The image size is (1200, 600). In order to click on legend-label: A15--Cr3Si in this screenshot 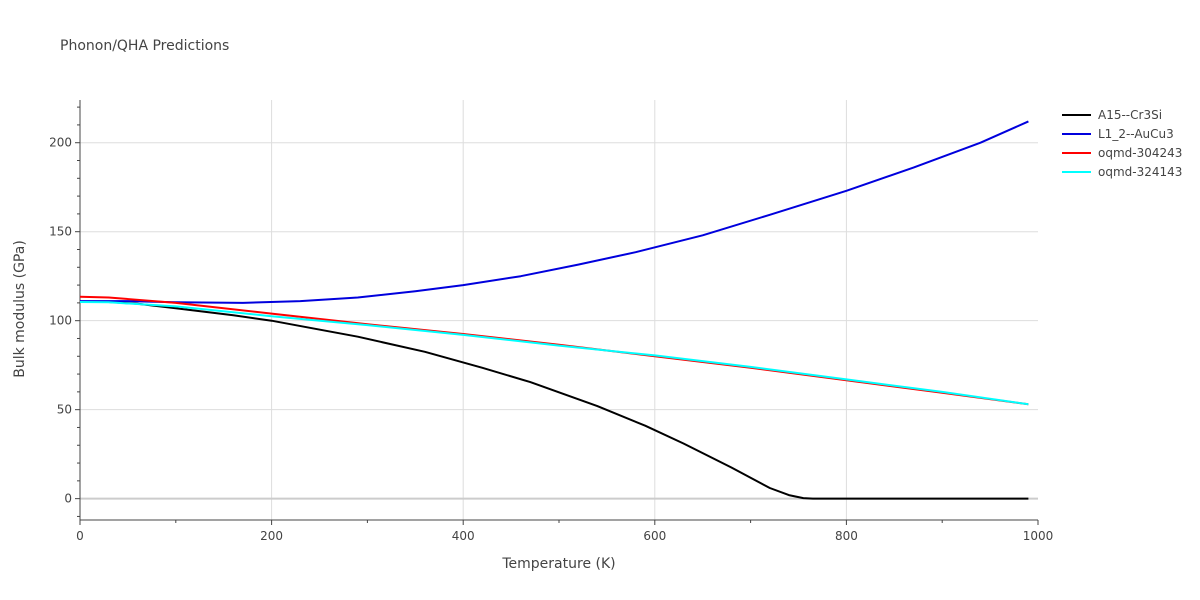, I will do `click(1130, 115)`.